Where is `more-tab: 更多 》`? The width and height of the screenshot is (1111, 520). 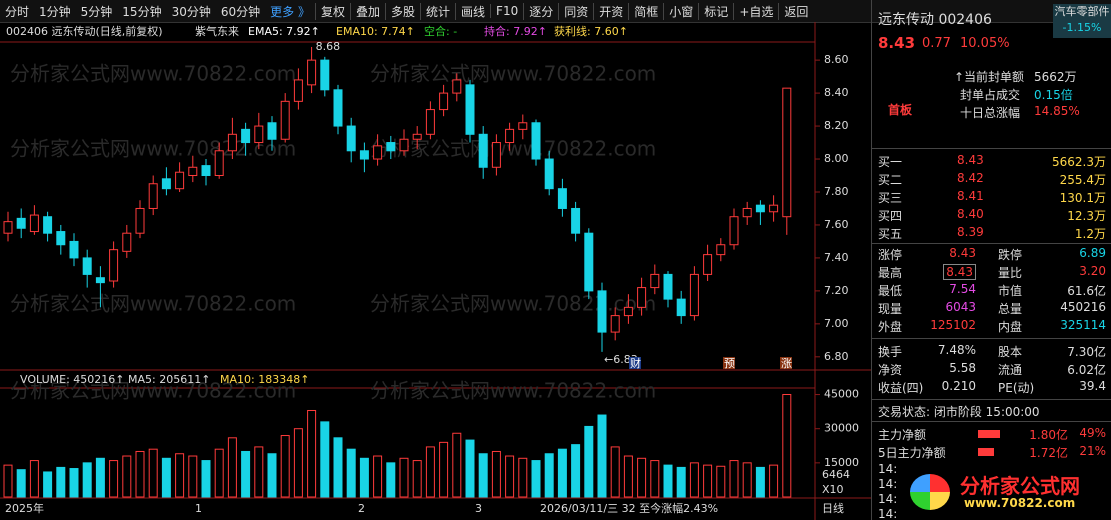
more-tab: 更多 》 is located at coordinates (290, 11).